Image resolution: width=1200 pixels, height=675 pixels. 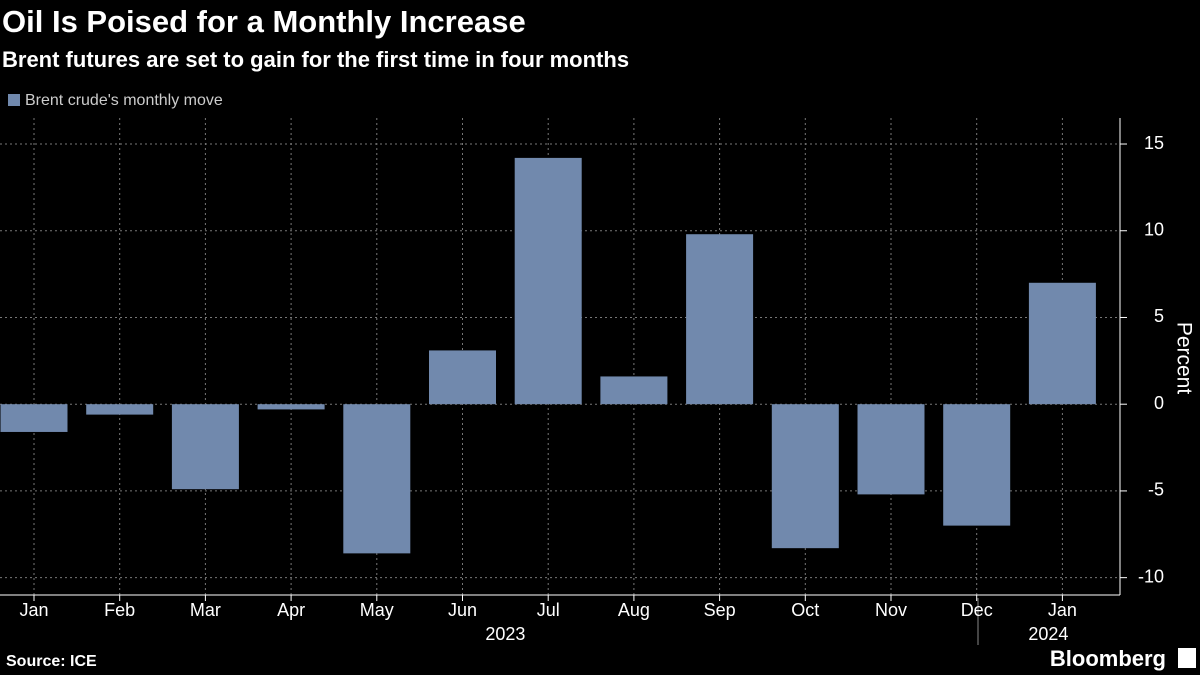 What do you see at coordinates (505, 634) in the screenshot?
I see `year-label: 2023` at bounding box center [505, 634].